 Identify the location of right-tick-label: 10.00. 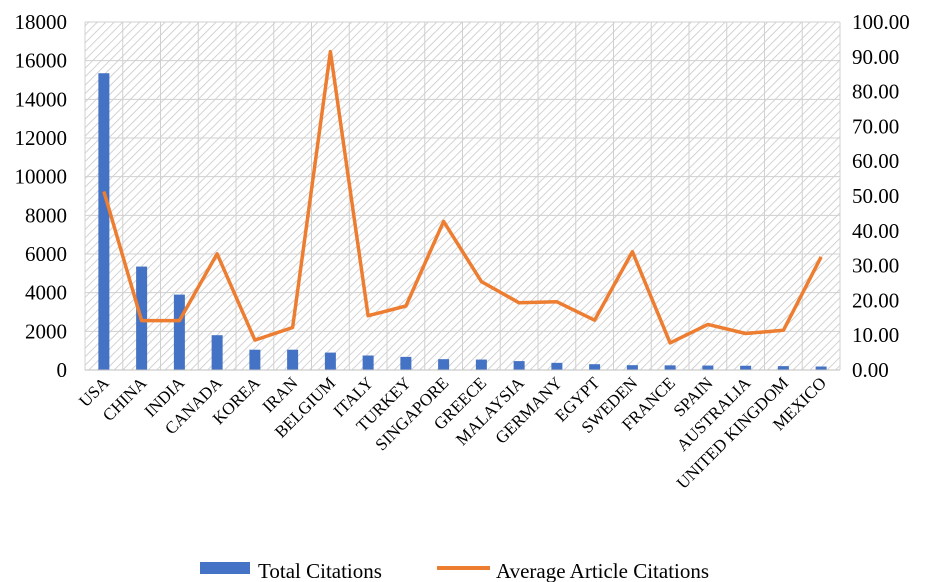
(875, 335).